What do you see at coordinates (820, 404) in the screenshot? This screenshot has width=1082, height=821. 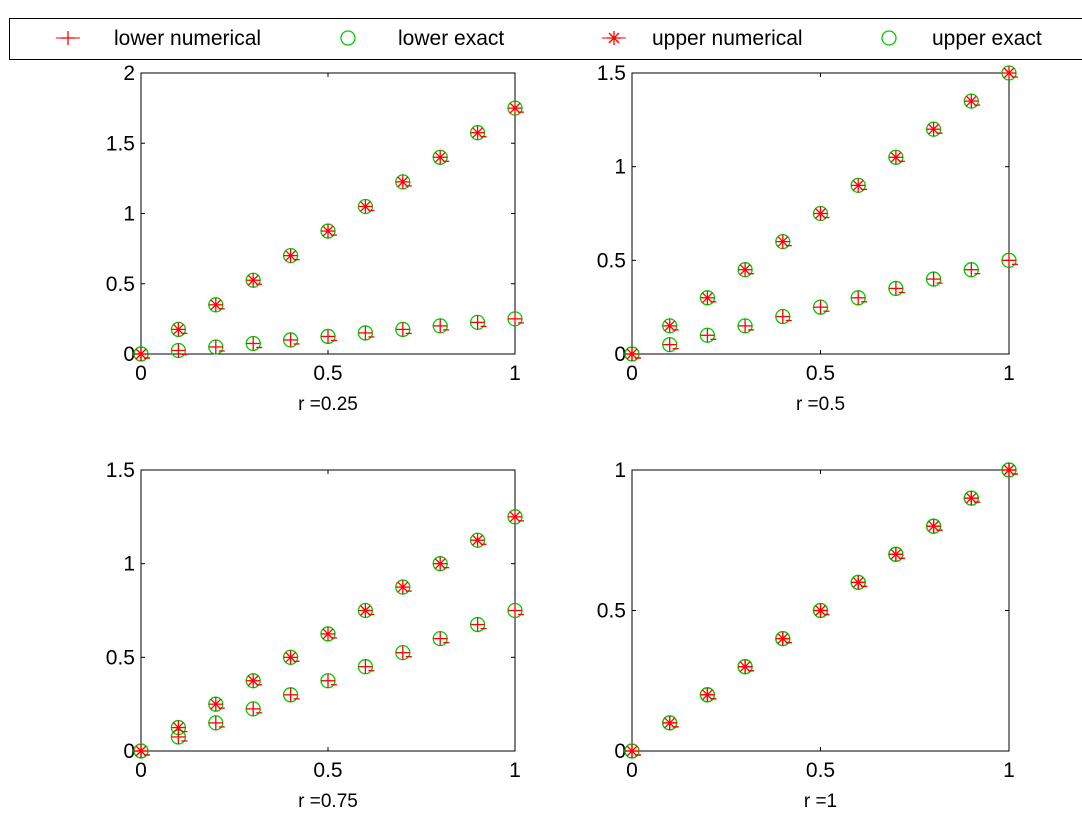 I see `x-axis-title: r =0.5` at bounding box center [820, 404].